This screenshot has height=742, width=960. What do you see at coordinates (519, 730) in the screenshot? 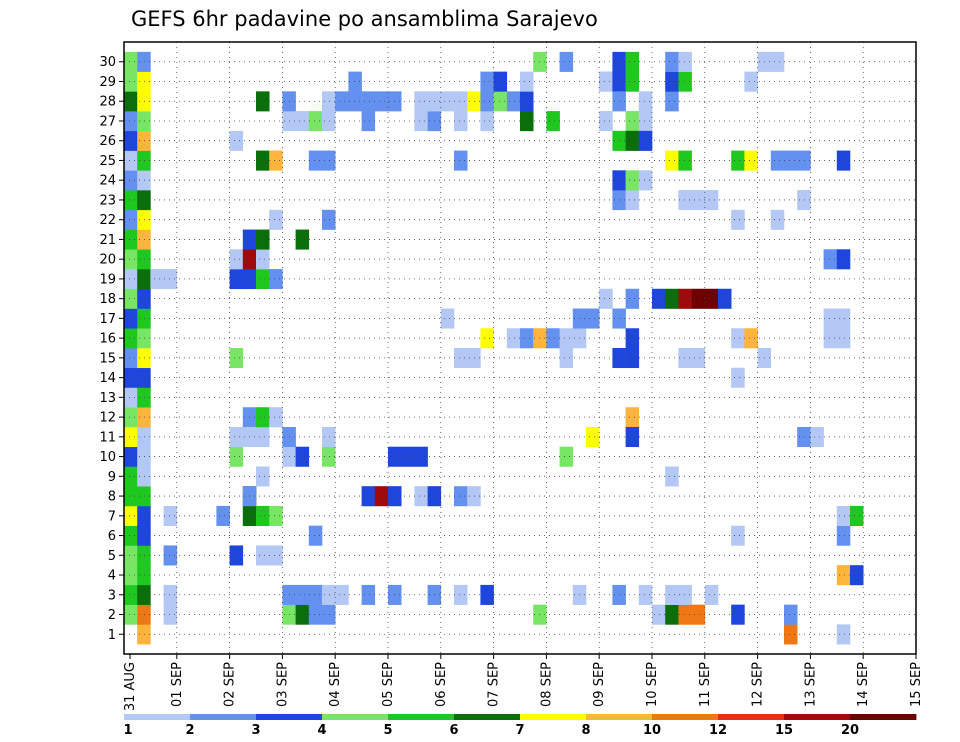
I see `colorbar-label: 7` at bounding box center [519, 730].